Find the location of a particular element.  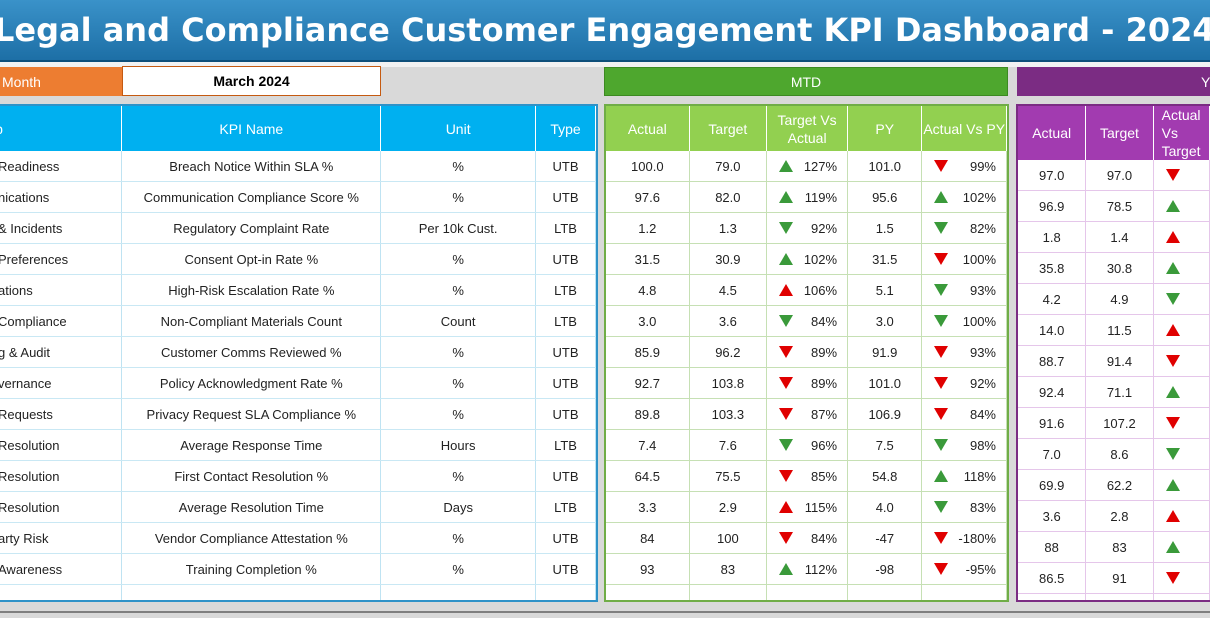

mtd-target-vs-actual-cell: 84% is located at coordinates (807, 538).